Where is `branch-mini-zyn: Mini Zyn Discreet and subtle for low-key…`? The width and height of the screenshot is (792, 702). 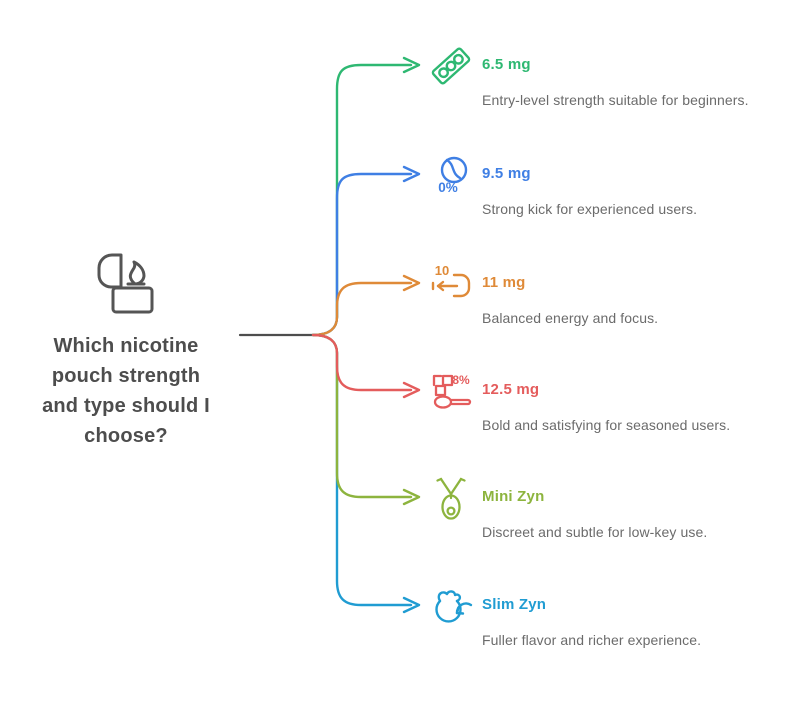
branch-mini-zyn: Mini Zyn Discreet and subtle for low-key… is located at coordinates (604, 514).